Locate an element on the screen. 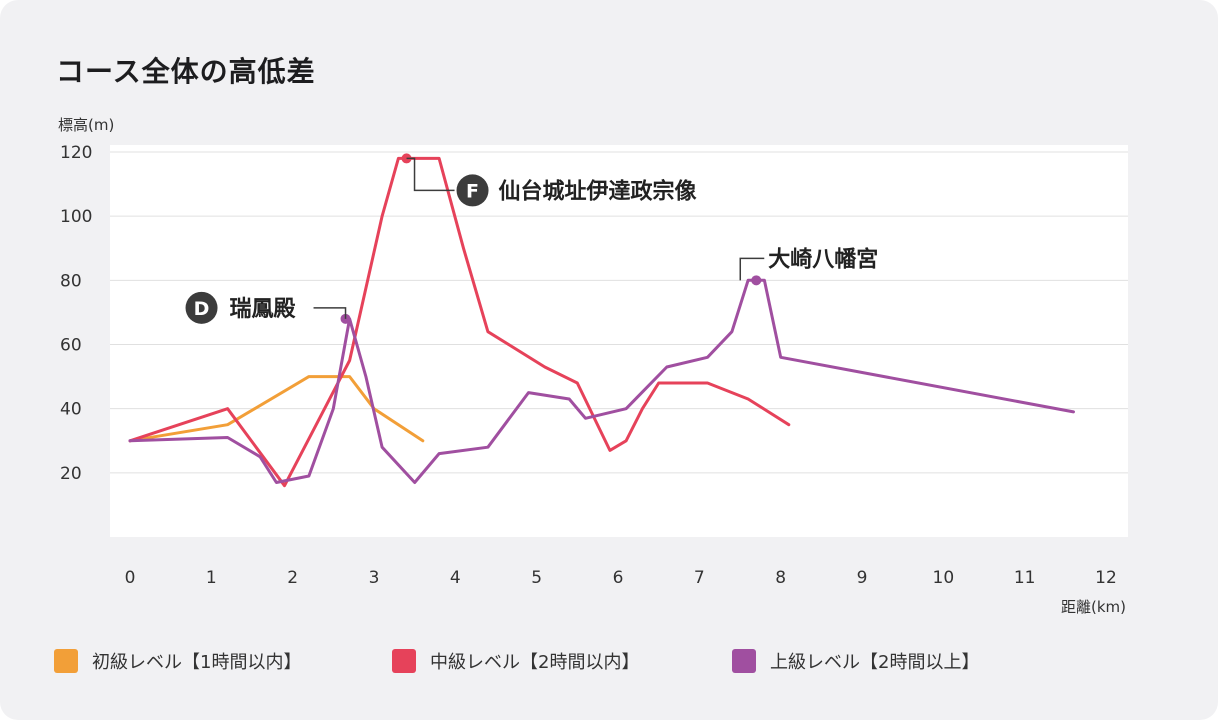  x-tick-label: 4 is located at coordinates (455, 578).